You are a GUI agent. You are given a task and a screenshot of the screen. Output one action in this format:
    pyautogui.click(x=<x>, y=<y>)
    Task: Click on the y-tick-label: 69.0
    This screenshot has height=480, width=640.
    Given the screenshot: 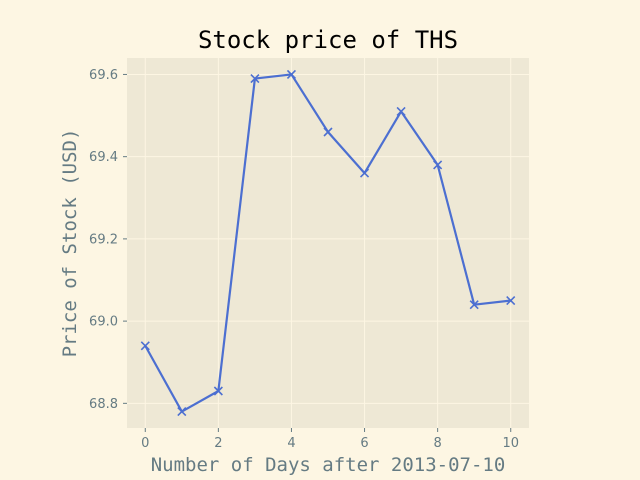 What is the action you would take?
    pyautogui.click(x=103, y=322)
    